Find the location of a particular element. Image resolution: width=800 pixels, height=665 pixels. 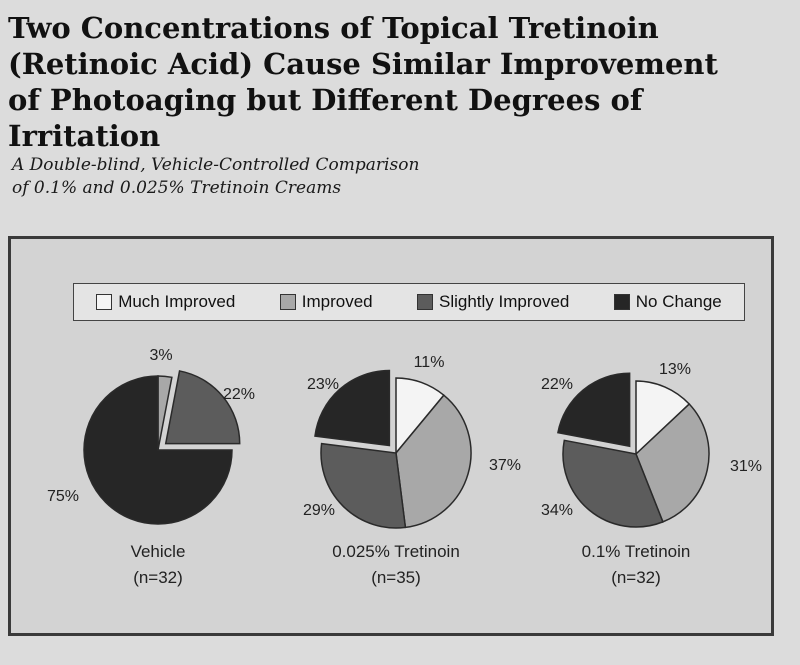

legend-item-slightly-improved: Slightly Improved is located at coordinates (493, 302).